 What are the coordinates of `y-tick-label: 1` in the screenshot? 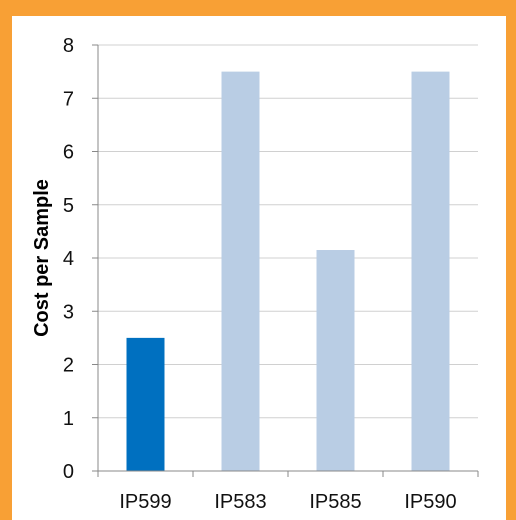 It's located at (68, 419).